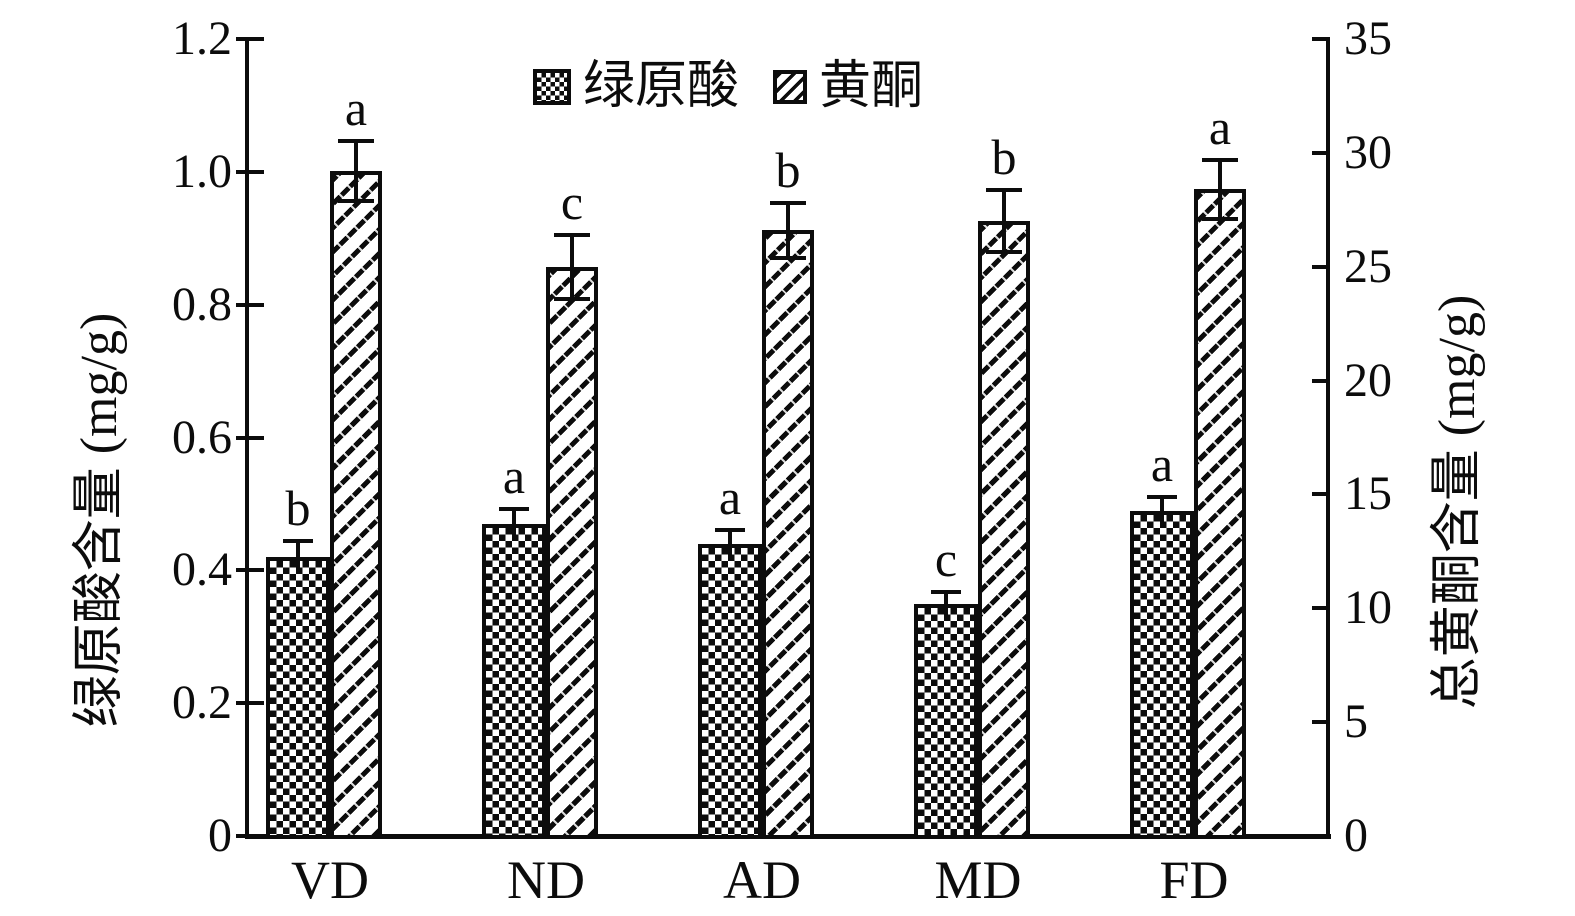 Image resolution: width=1575 pixels, height=916 pixels. Describe the element at coordinates (1220, 126) in the screenshot. I see `sig-letter-黄酮-FD: a` at that location.